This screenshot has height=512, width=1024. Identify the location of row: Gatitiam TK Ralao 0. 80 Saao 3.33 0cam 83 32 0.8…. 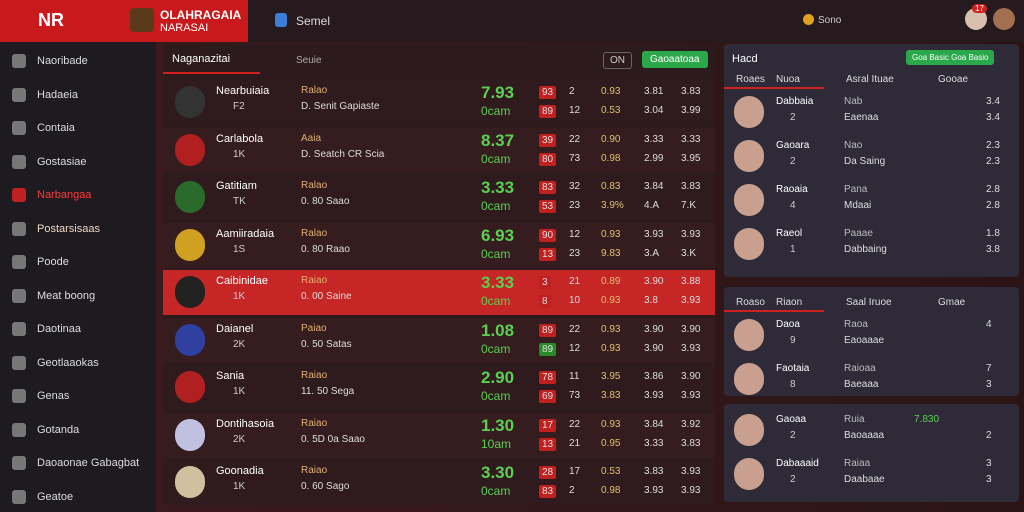
(439, 197).